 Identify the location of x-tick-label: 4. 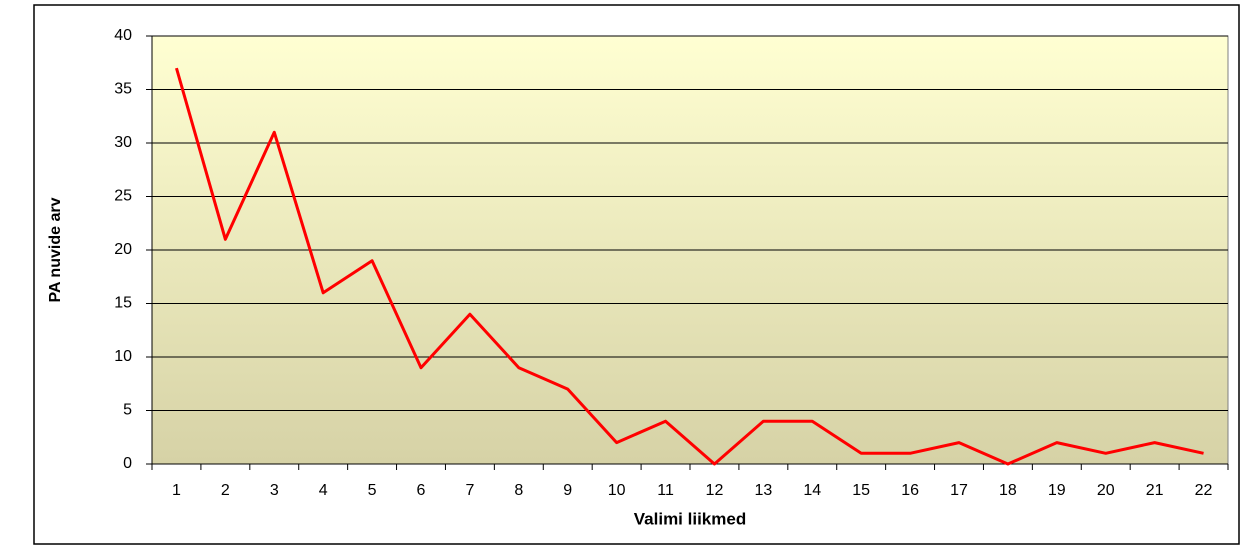
(323, 490).